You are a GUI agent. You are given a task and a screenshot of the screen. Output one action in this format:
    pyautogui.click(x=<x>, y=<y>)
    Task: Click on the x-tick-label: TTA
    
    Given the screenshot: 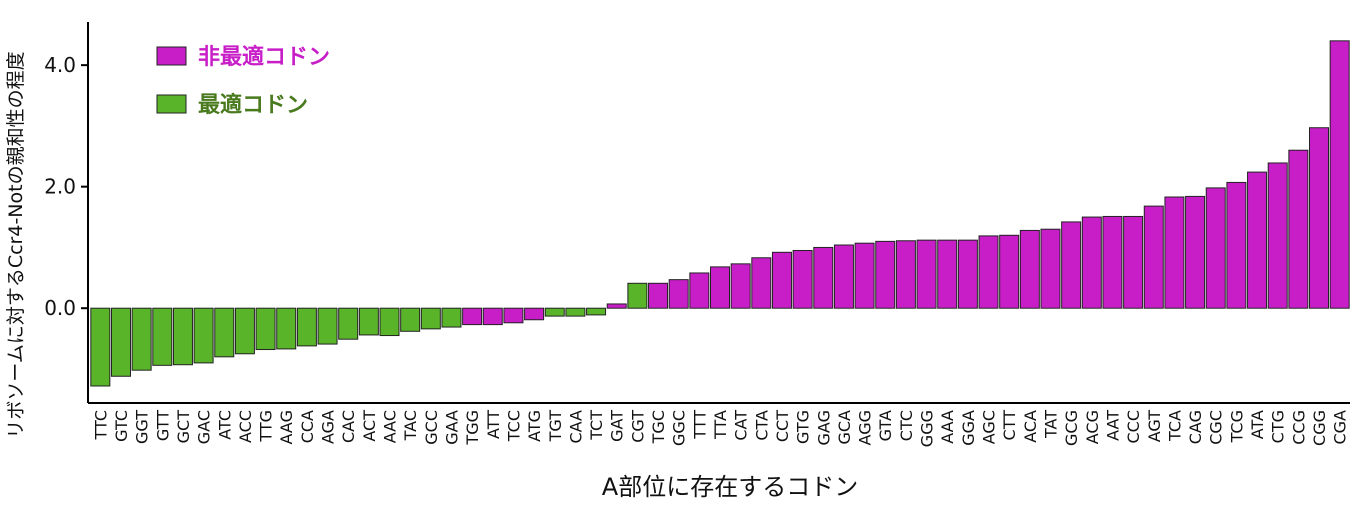 What is the action you would take?
    pyautogui.click(x=720, y=425)
    